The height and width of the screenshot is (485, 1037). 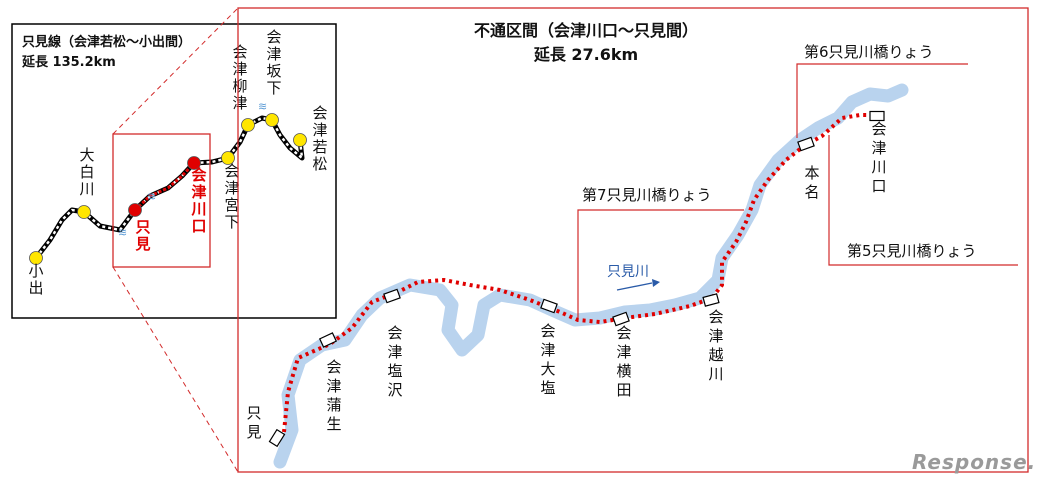 I want to click on inset-station-label: 会津柳津, so click(x=239, y=77).